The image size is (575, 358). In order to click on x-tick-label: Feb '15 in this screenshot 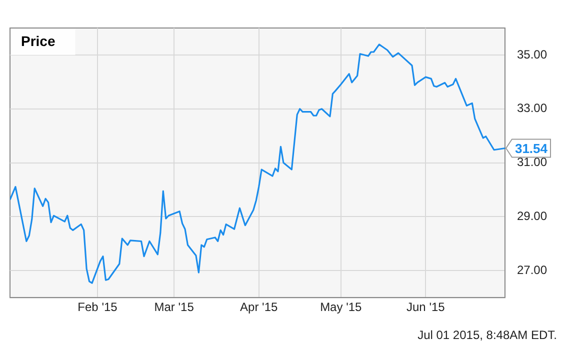, I will do `click(98, 307)`.